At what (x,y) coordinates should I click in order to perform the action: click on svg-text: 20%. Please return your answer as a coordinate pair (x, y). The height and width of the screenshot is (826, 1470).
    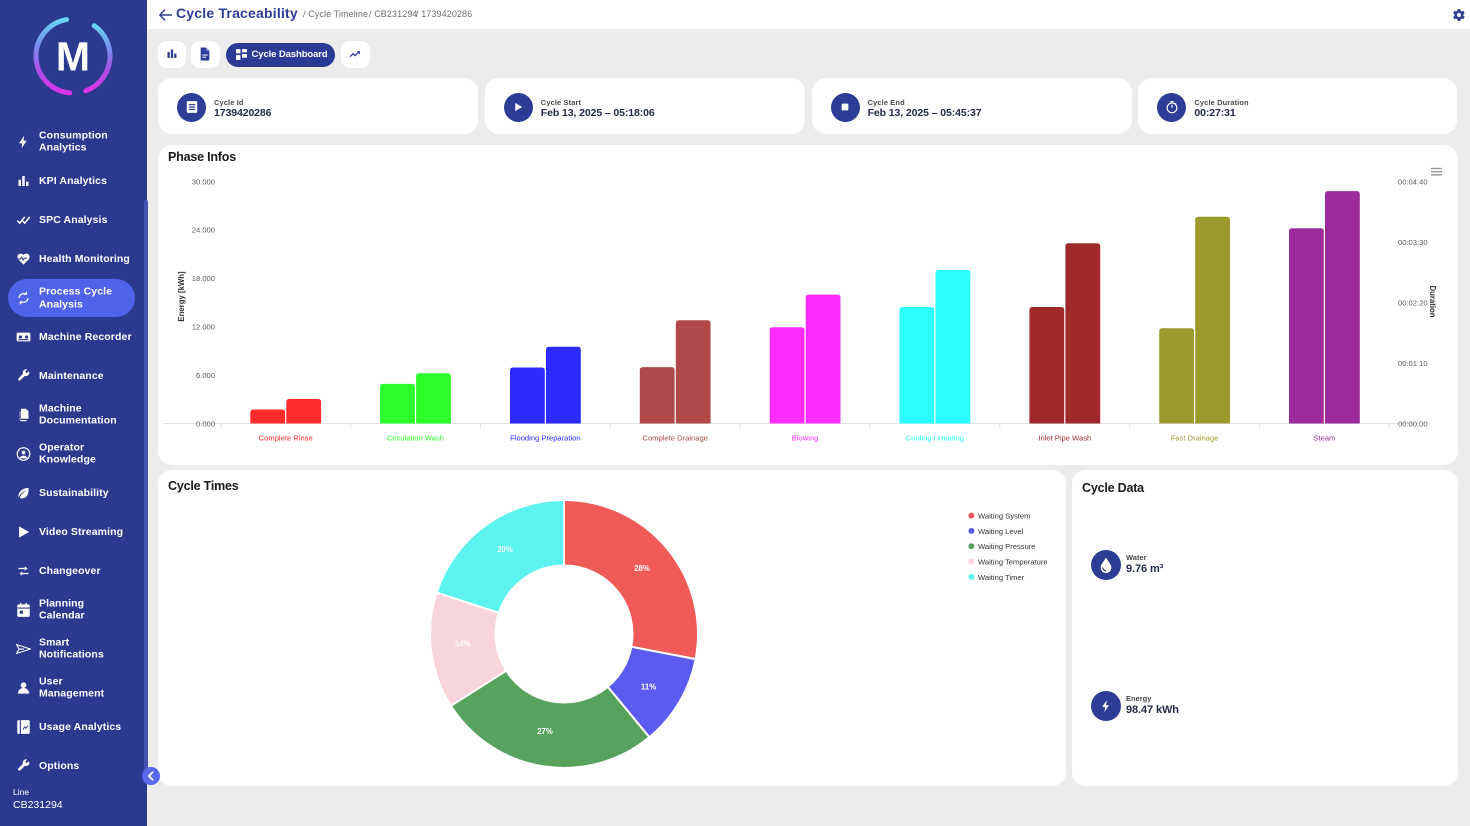
    Looking at the image, I should click on (505, 549).